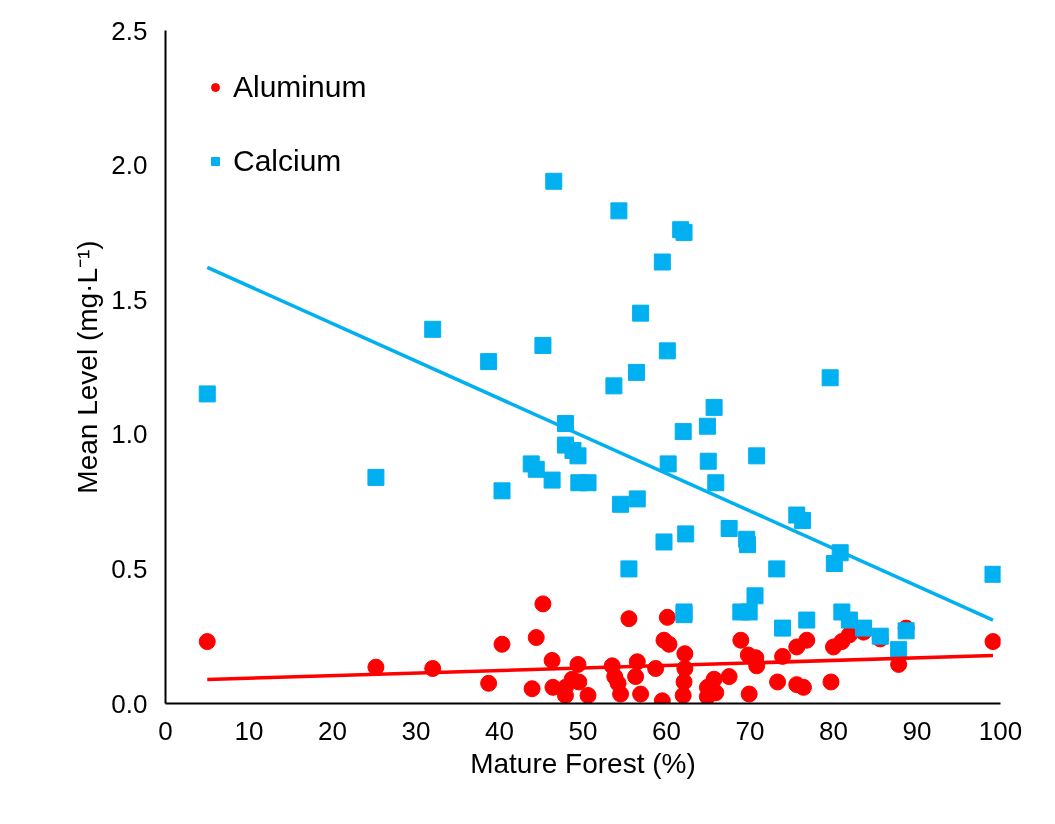  I want to click on x-tick-label: 30, so click(416, 730).